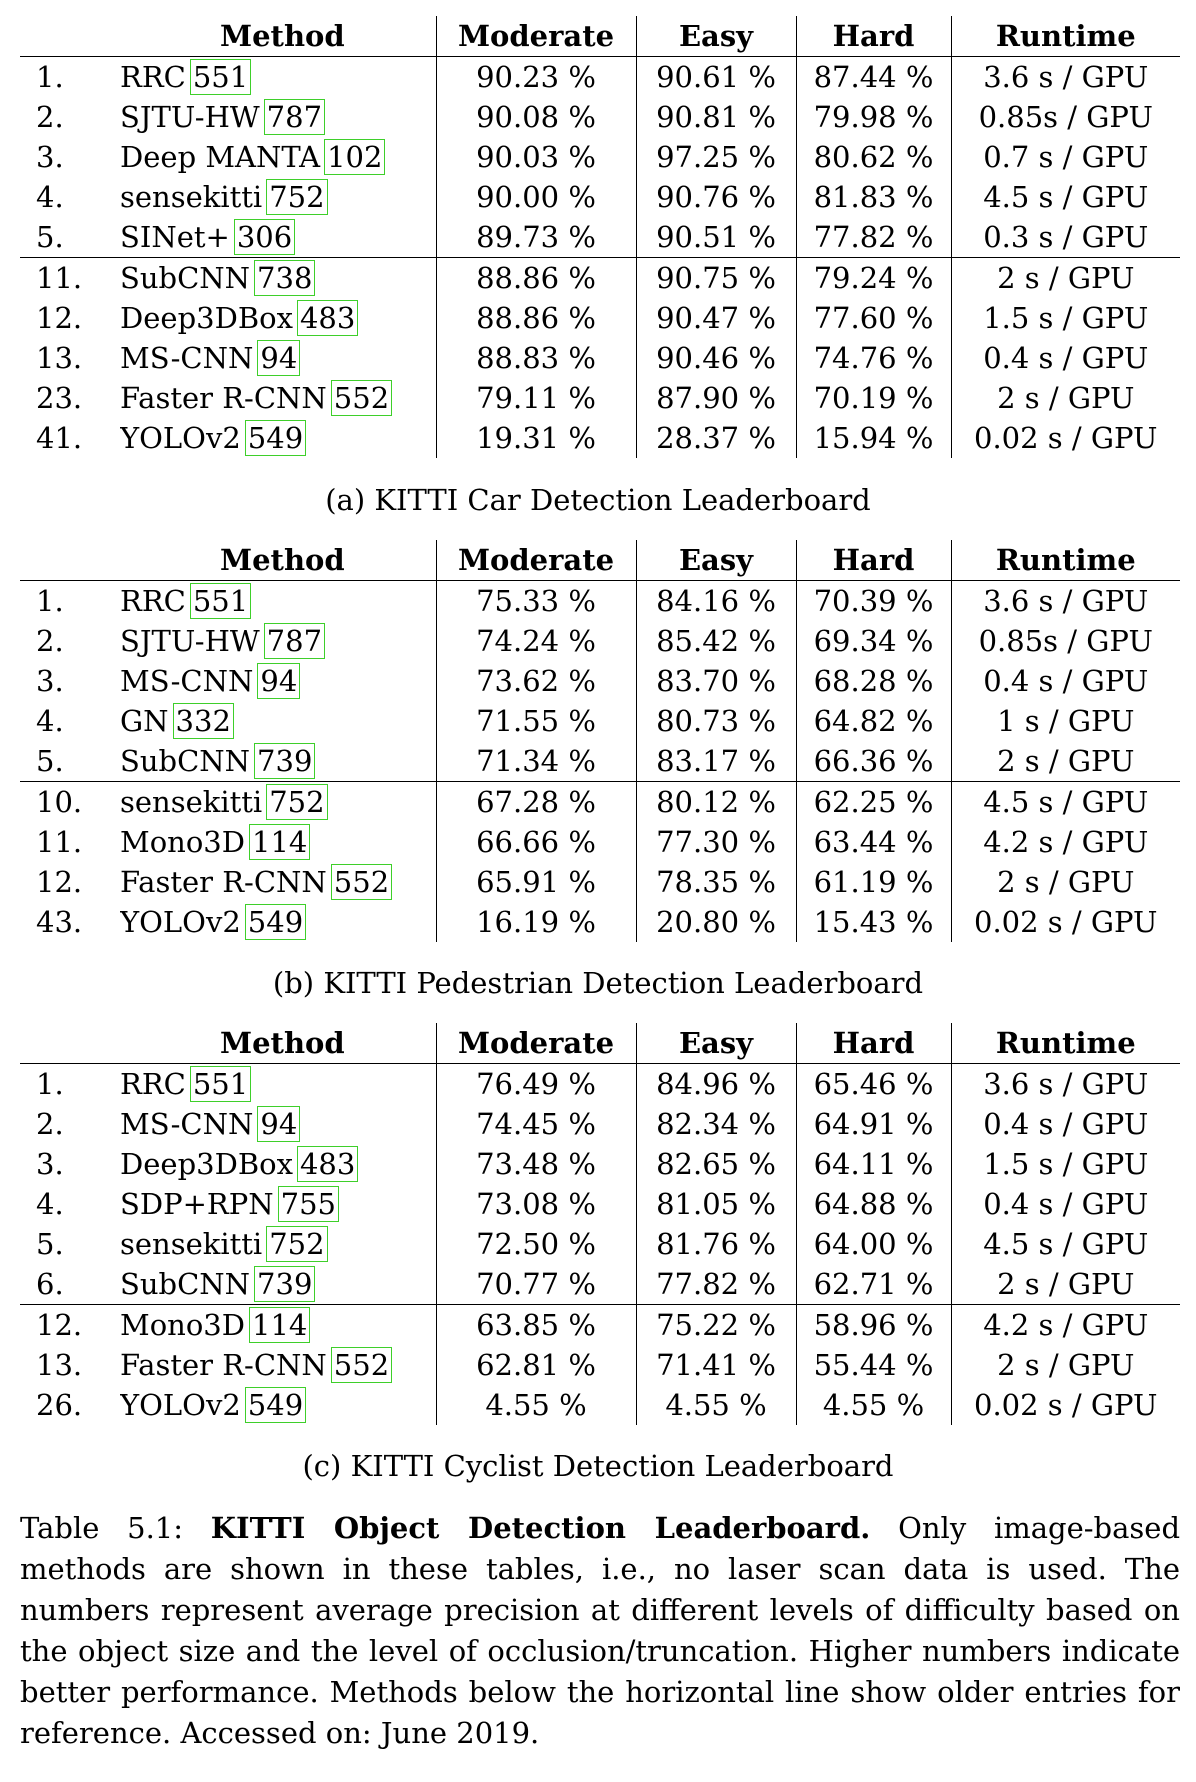  I want to click on header-moderate: Moderate, so click(535, 1043).